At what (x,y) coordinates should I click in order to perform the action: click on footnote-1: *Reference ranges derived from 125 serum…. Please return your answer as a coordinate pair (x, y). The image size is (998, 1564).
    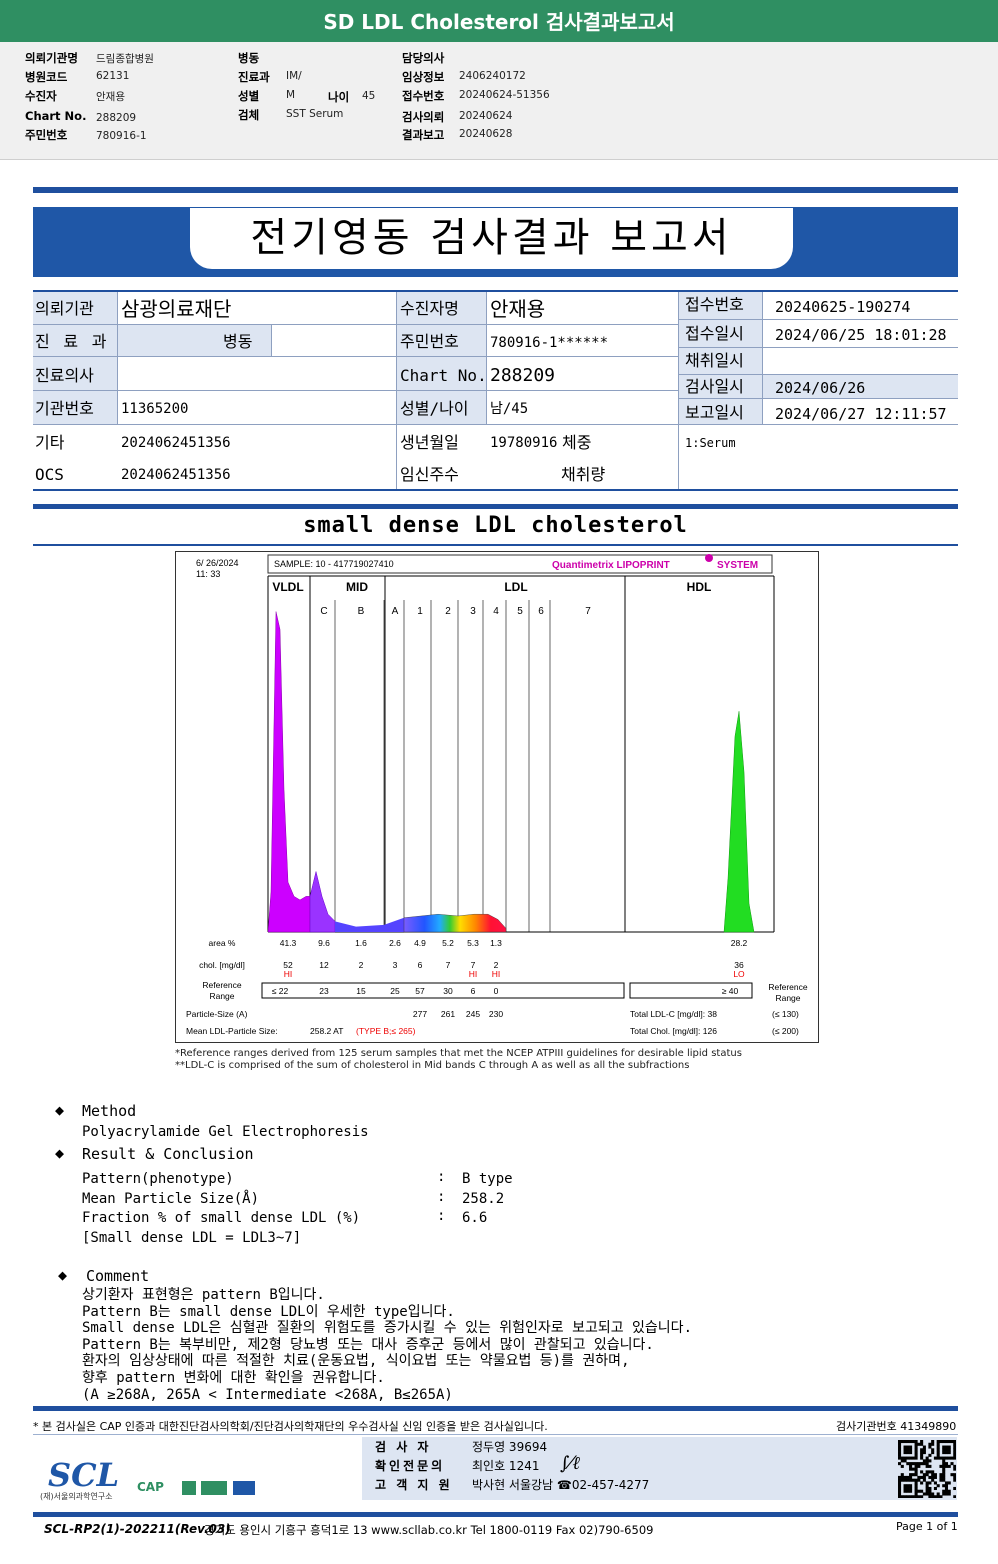
    Looking at the image, I should click on (458, 1053).